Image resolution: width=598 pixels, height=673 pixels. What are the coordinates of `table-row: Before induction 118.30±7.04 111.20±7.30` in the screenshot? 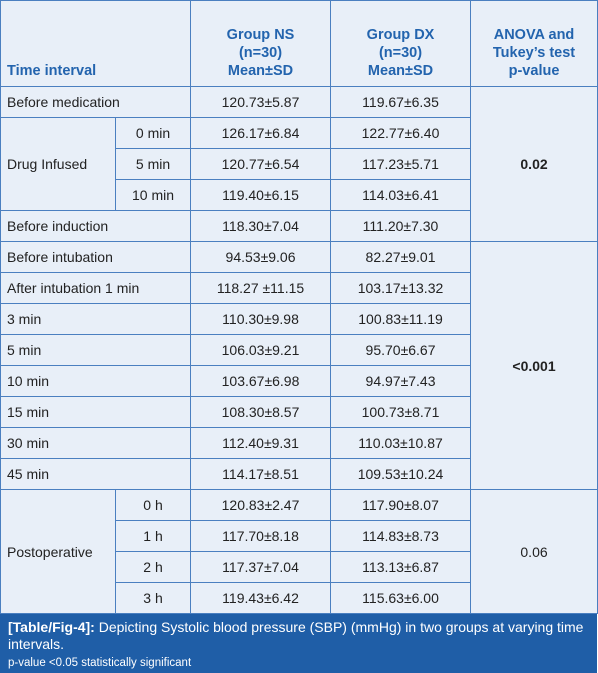 It's located at (299, 226).